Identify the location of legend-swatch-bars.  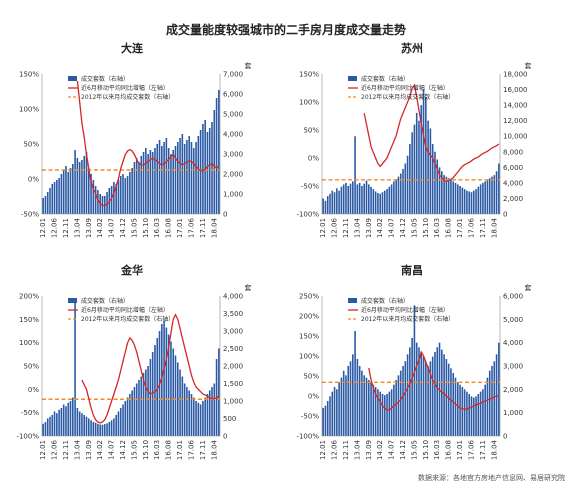
(352, 78).